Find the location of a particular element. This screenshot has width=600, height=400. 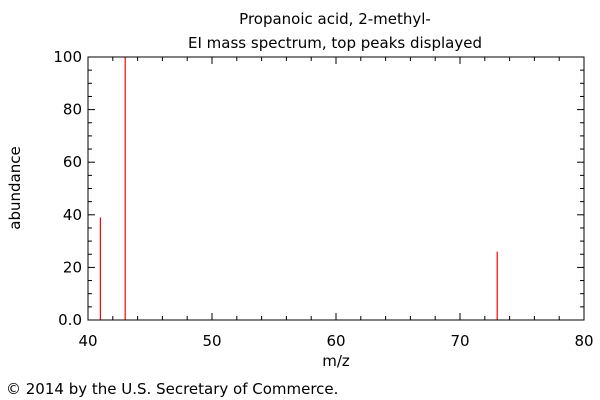

x-tick-label: 40 is located at coordinates (87, 341).